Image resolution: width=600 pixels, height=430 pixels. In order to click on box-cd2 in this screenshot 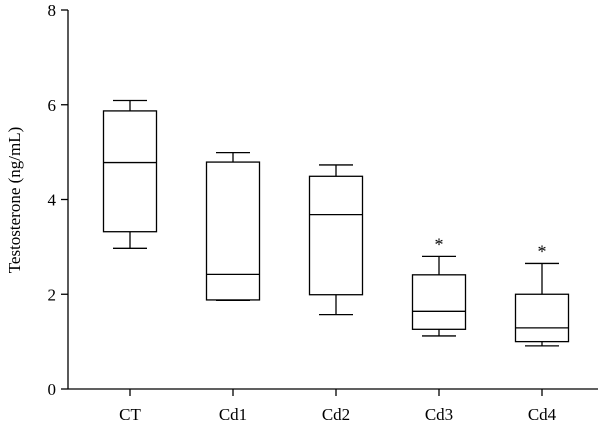, I will do `click(336, 240)`.